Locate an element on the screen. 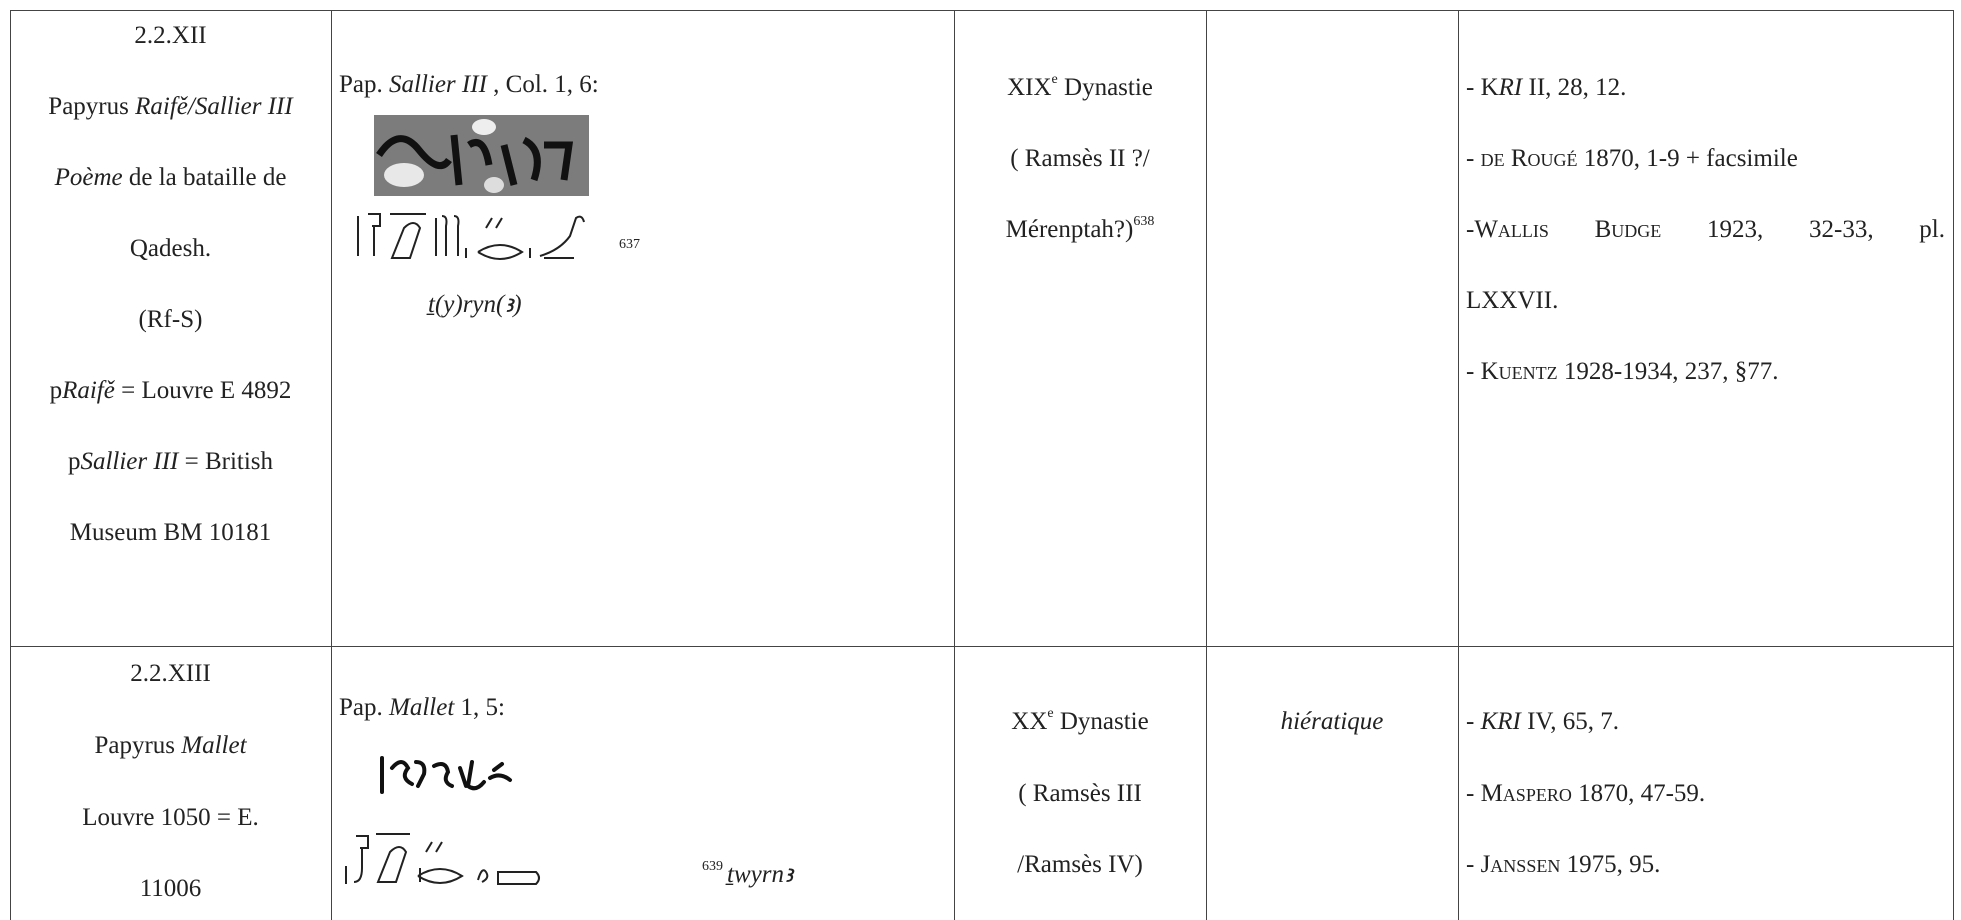 The image size is (1961, 920). text: ṯwyrnꜣ is located at coordinates (760, 874).